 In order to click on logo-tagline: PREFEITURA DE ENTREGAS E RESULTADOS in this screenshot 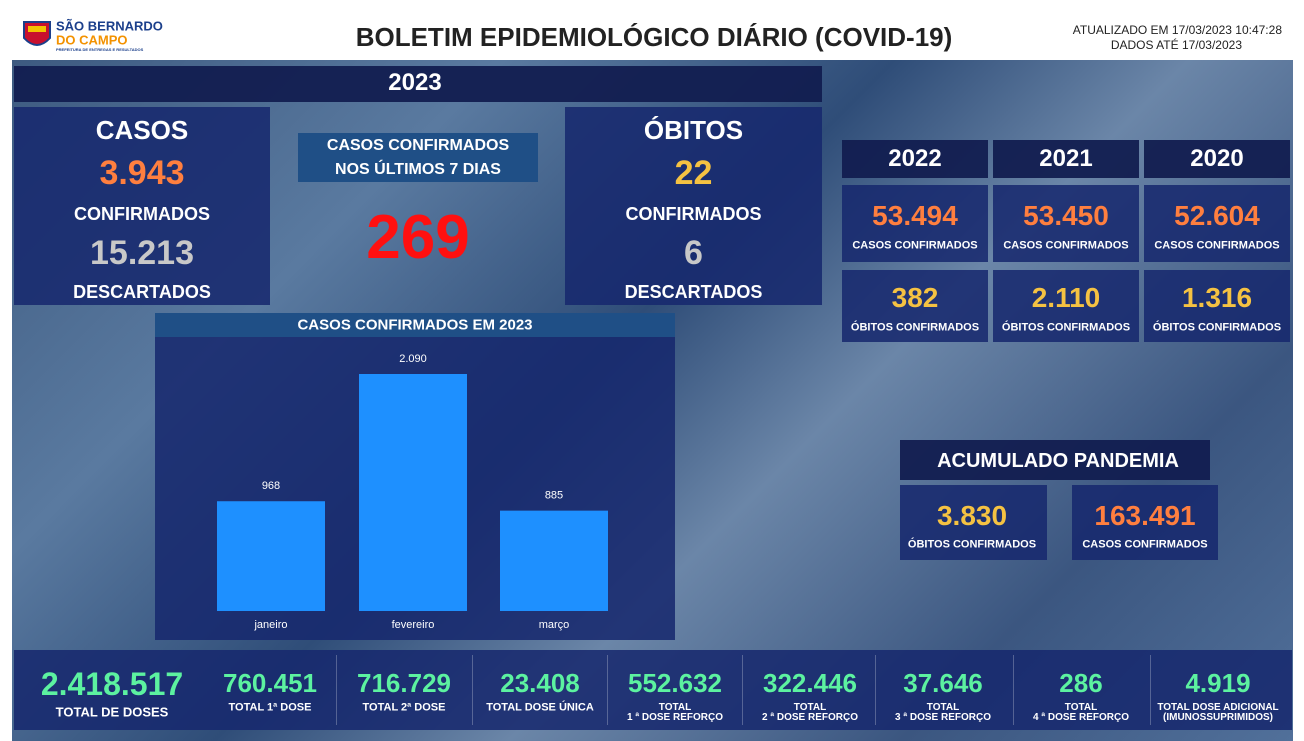, I will do `click(100, 49)`.